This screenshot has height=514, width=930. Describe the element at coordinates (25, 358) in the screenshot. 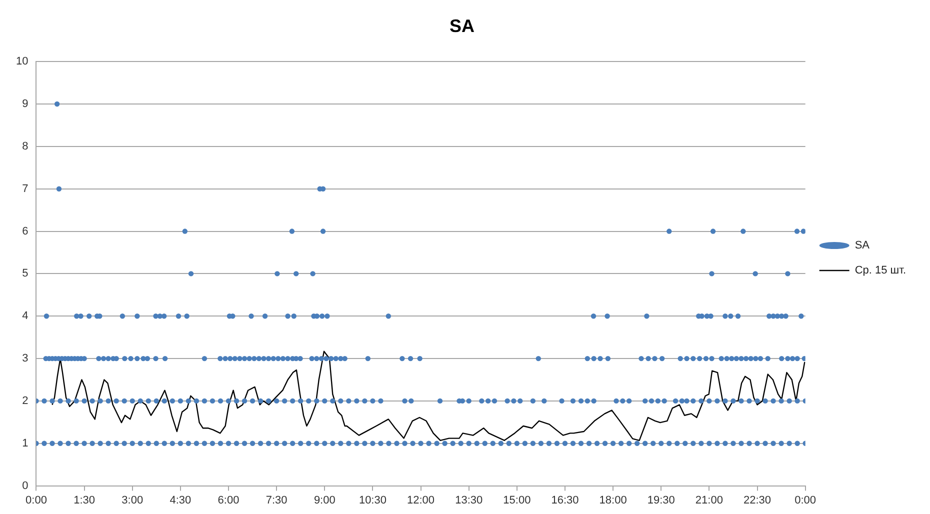

I see `y-tick-label: 3` at that location.